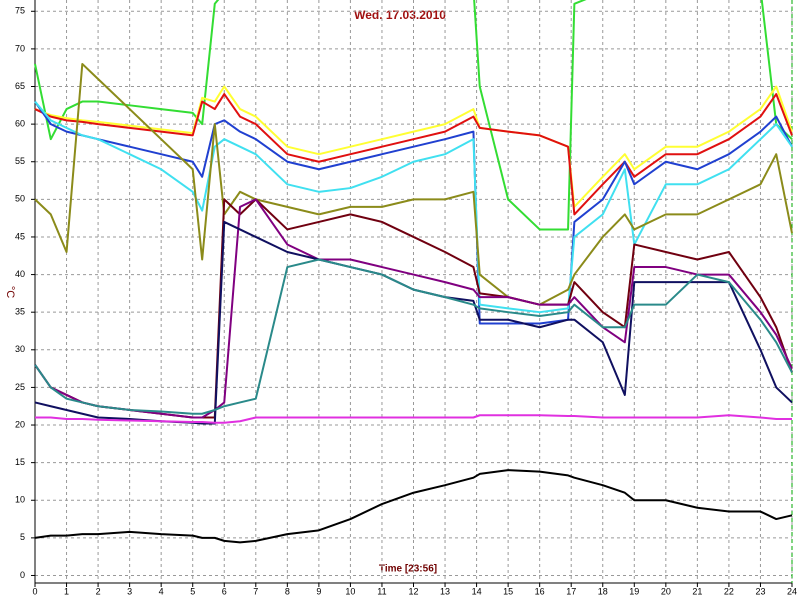  I want to click on x-tick-label: 18, so click(603, 591).